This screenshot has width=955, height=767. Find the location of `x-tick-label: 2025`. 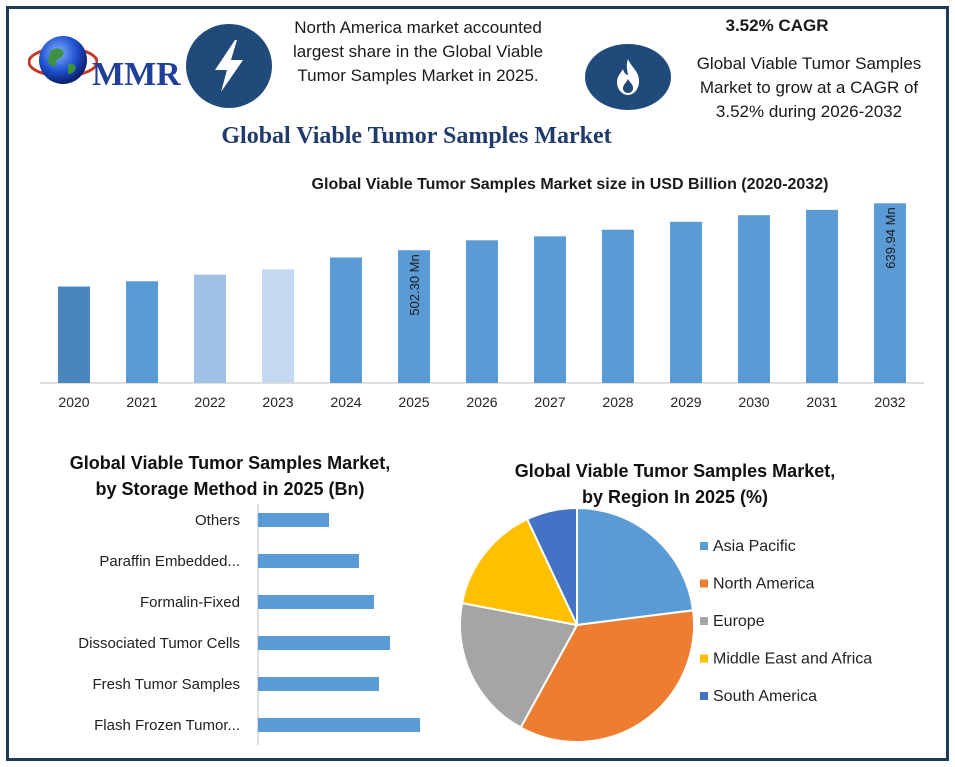

x-tick-label: 2025 is located at coordinates (413, 402).